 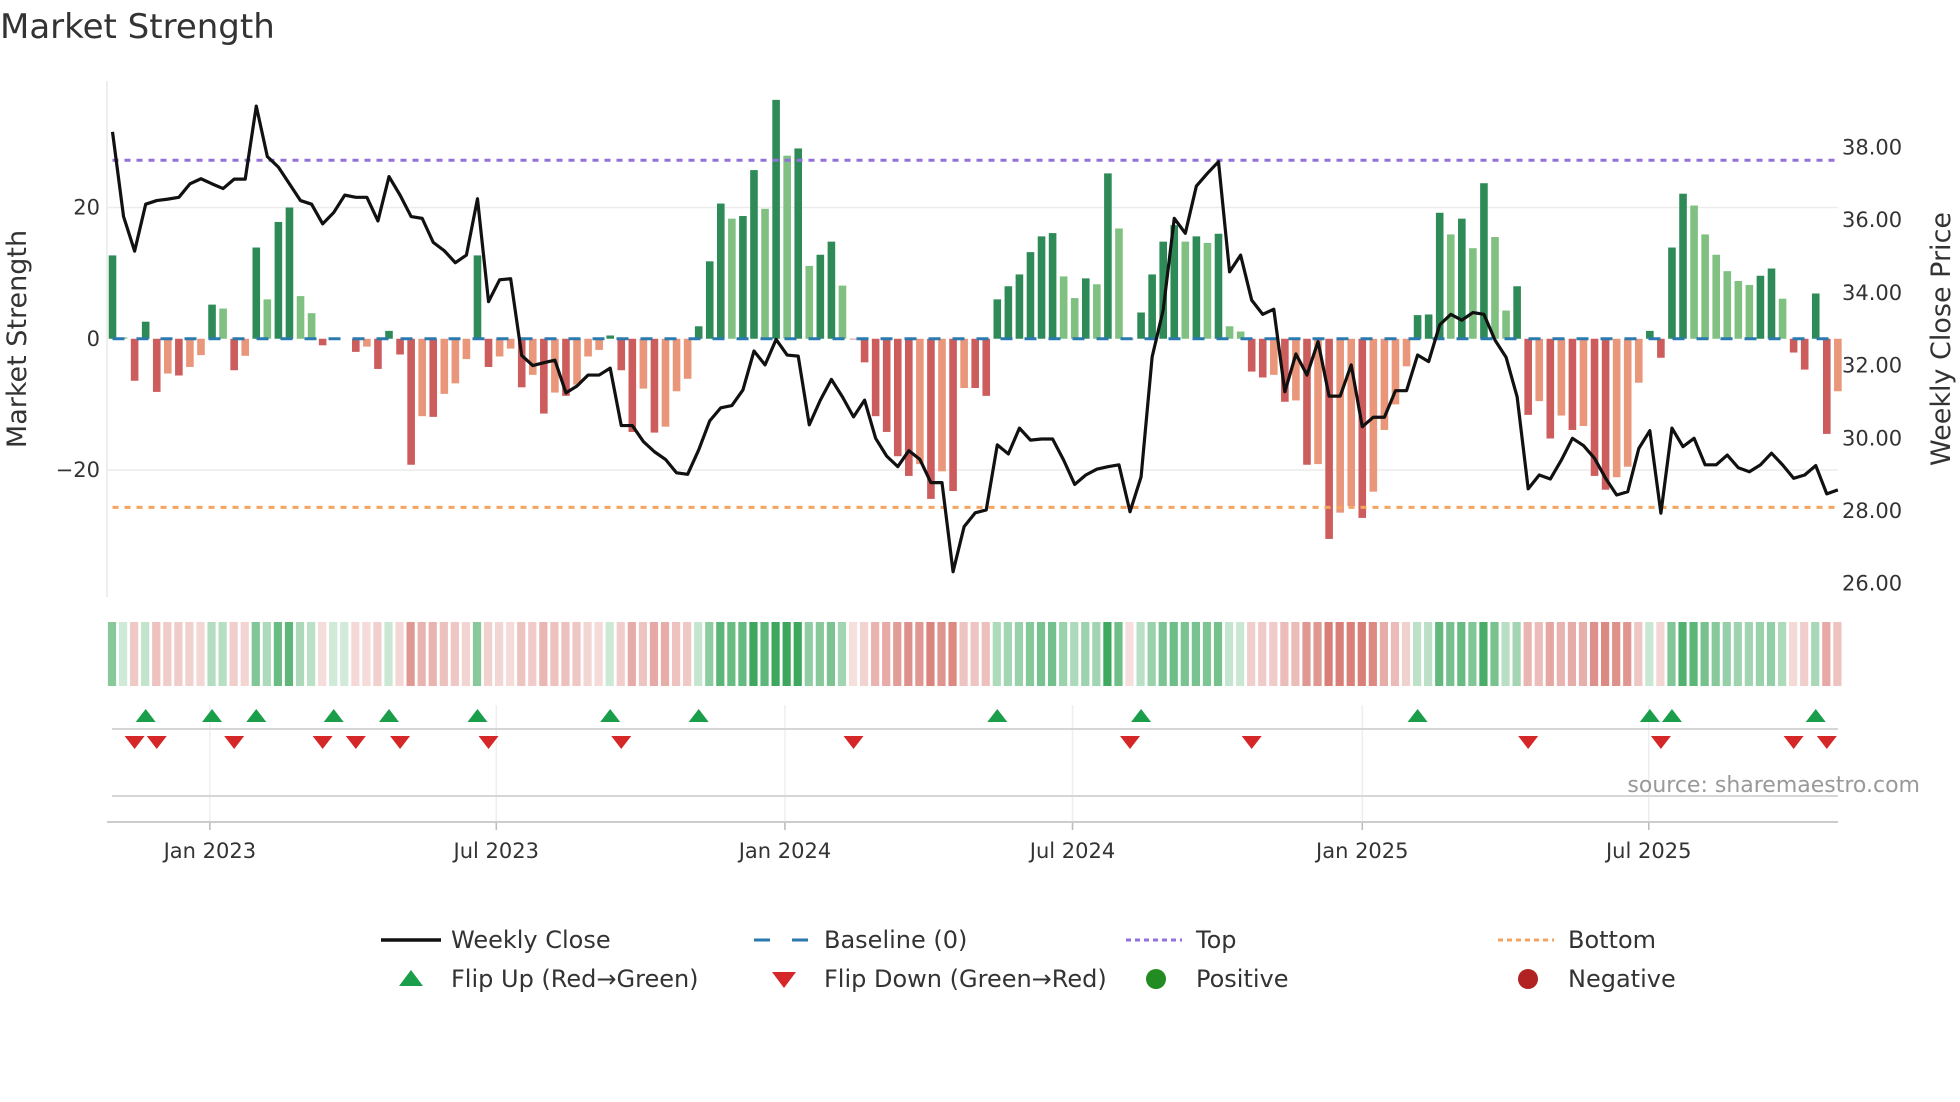 What do you see at coordinates (1216, 940) in the screenshot?
I see `legend-label: Top` at bounding box center [1216, 940].